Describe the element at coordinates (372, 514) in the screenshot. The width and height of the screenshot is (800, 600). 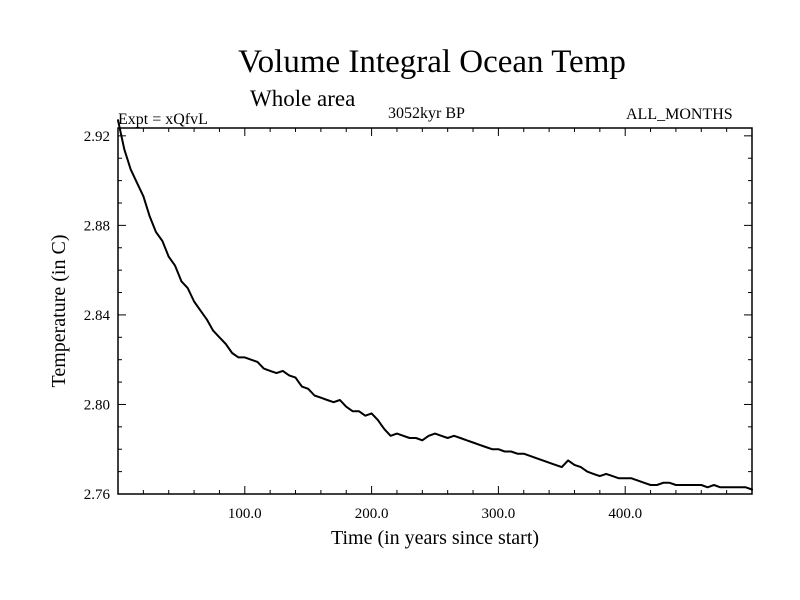
I see `x-tick-label: 200.0` at that location.